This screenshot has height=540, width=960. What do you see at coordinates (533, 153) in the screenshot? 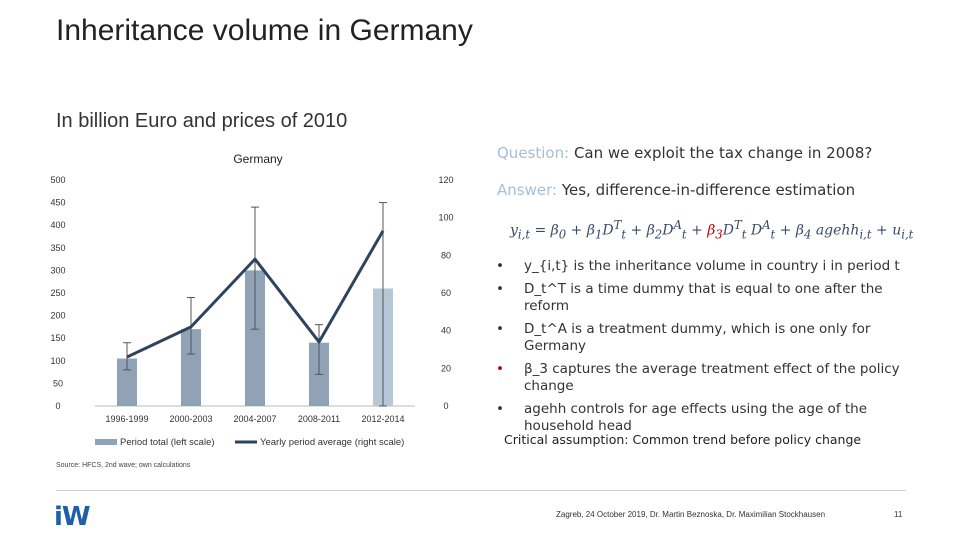
I see `question-label: Question:` at bounding box center [533, 153].